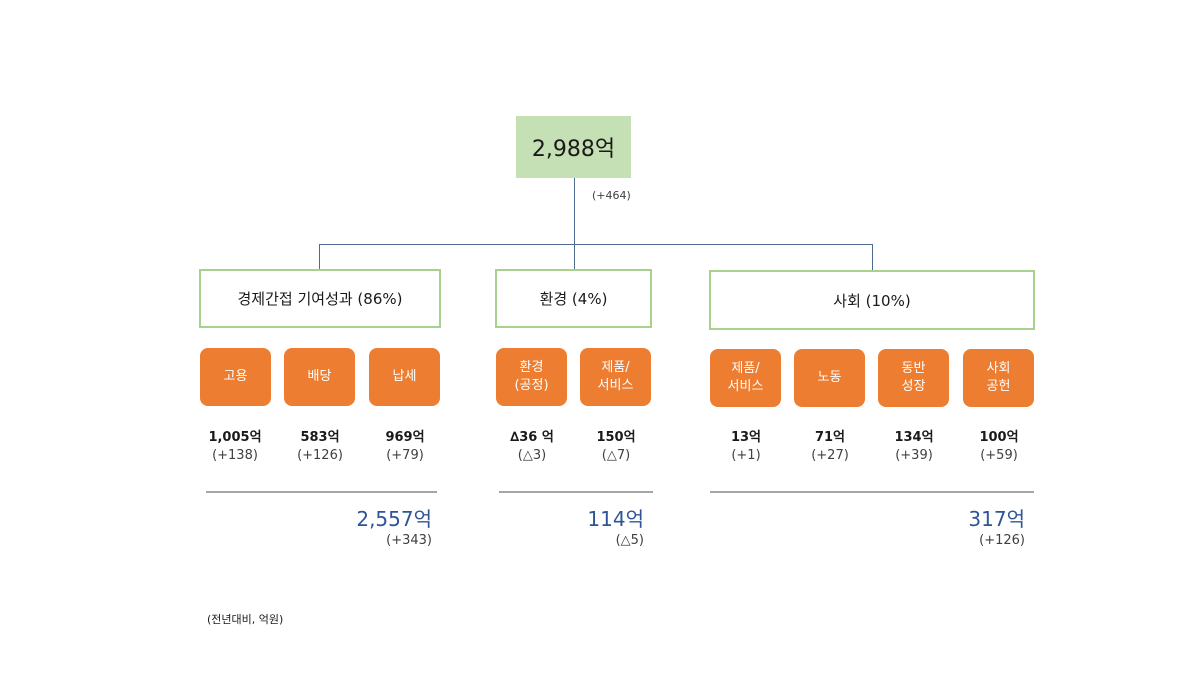  I want to click on item-dividend: 배당, so click(319, 377).